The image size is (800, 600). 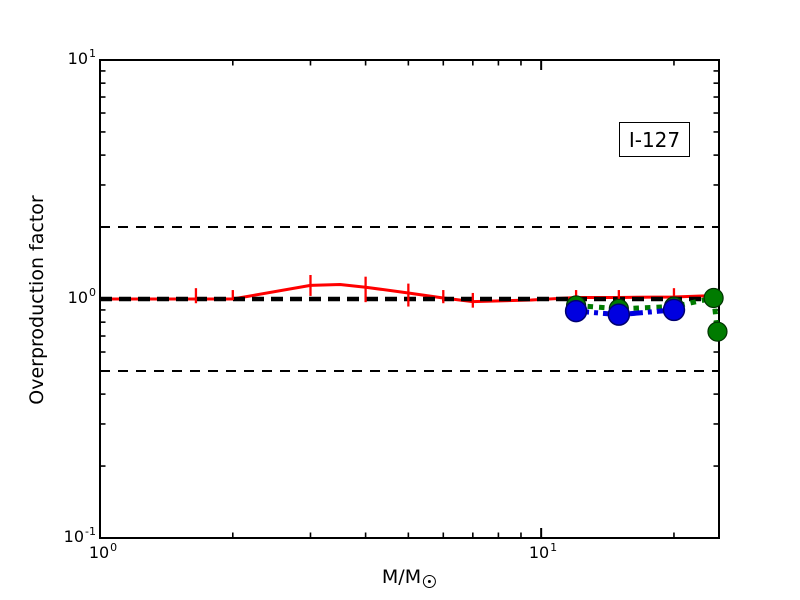 What do you see at coordinates (409, 293) in the screenshot?
I see `red-solid-line` at bounding box center [409, 293].